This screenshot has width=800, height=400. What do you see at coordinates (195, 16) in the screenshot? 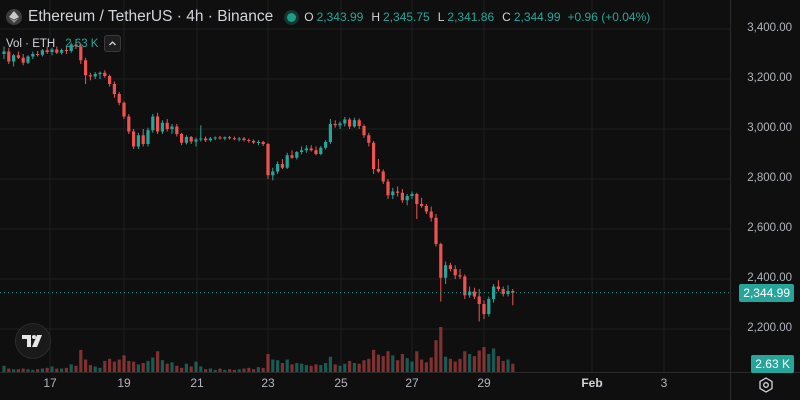
I see `interval-label: 4h` at bounding box center [195, 16].